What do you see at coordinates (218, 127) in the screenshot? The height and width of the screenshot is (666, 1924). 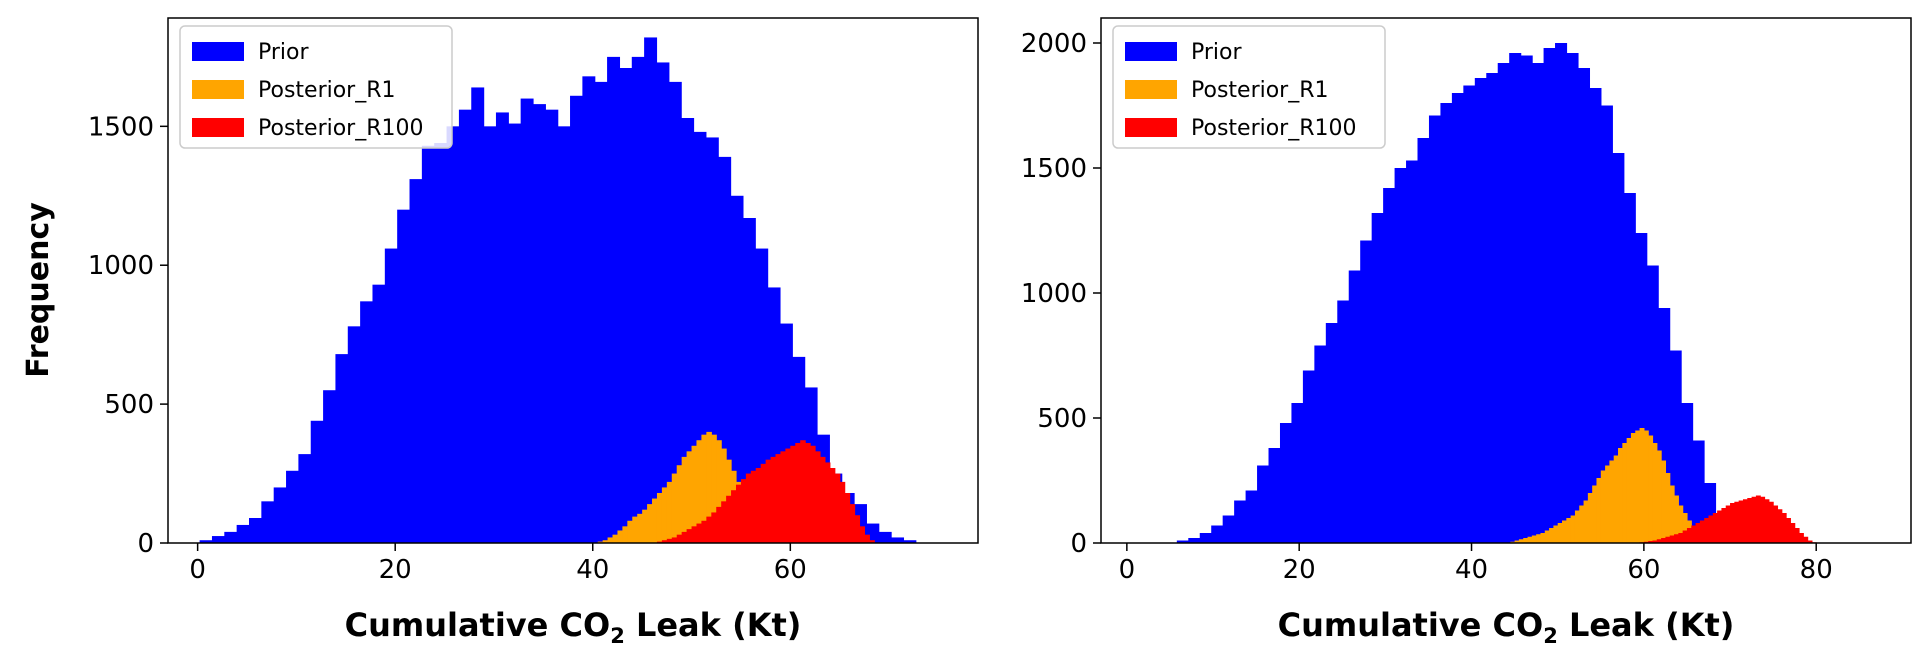 I see `legend-swatch` at bounding box center [218, 127].